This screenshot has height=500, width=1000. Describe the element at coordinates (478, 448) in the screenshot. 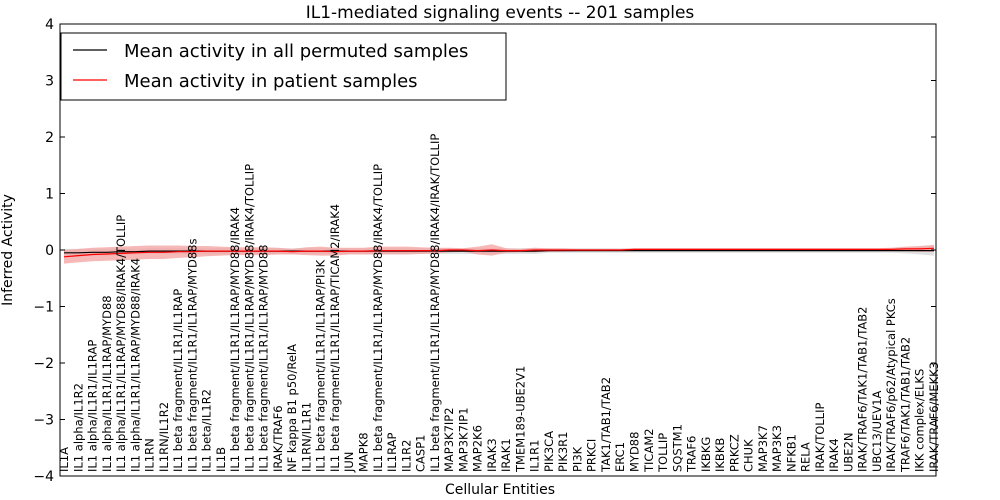

I see `category-label: MAP2K6` at that location.